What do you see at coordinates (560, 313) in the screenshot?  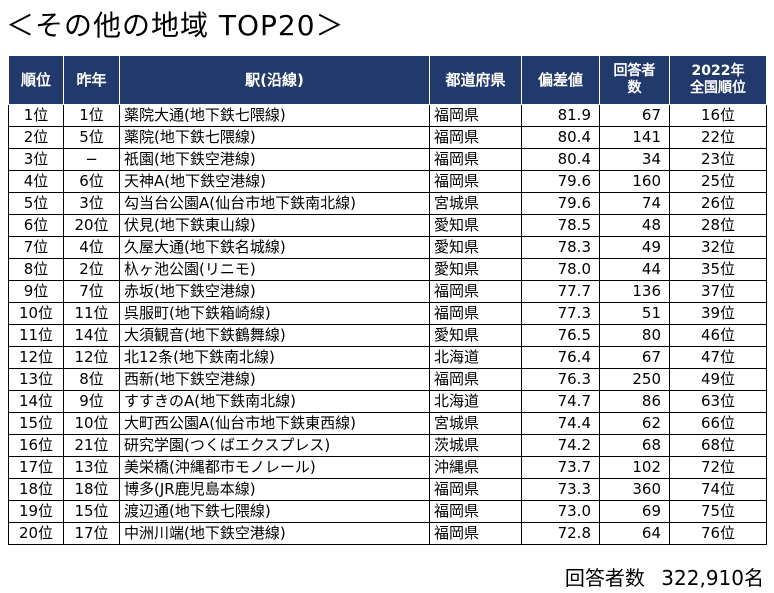 I see `cell-deviation: 77.3` at bounding box center [560, 313].